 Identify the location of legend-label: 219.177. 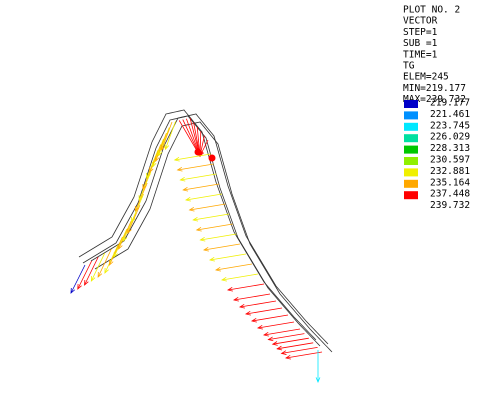
(450, 103).